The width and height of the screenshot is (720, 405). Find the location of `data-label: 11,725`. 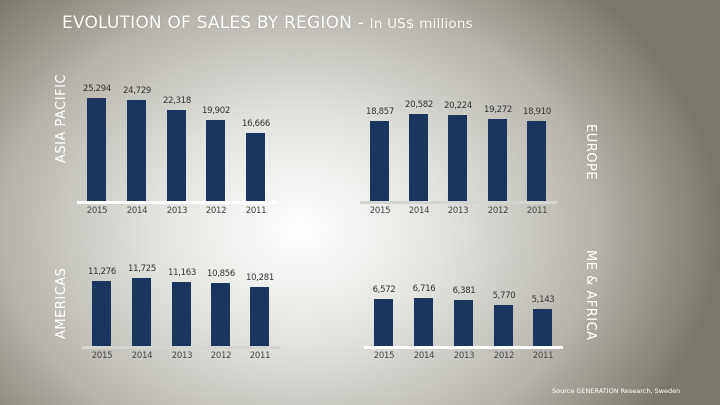

data-label: 11,725 is located at coordinates (142, 269).